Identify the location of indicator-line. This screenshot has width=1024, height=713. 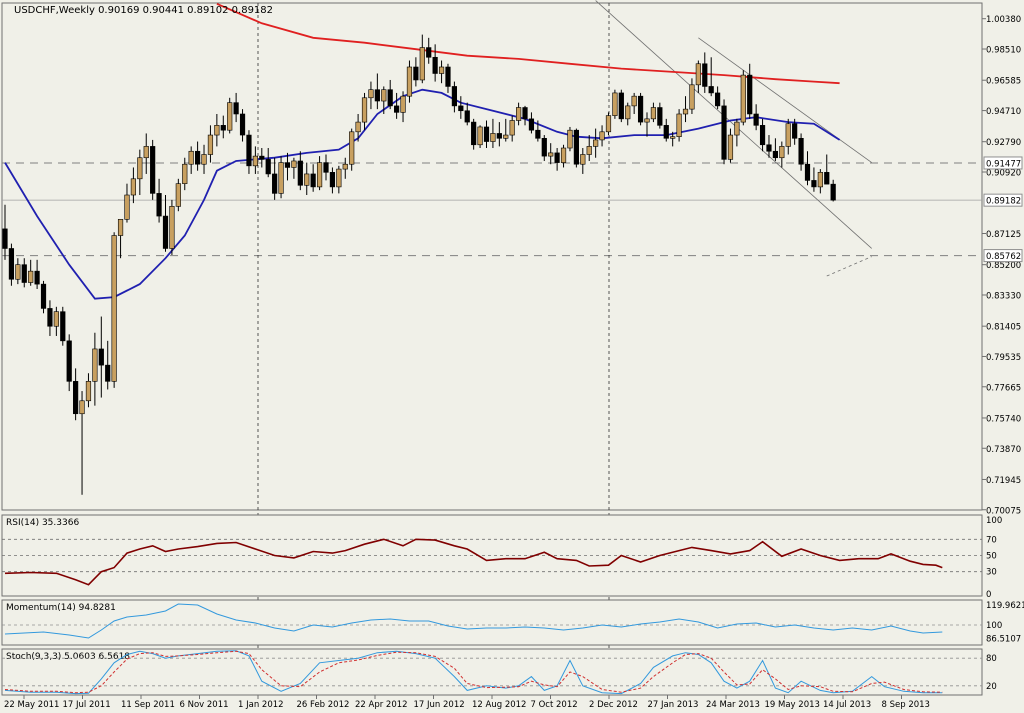
(473, 621).